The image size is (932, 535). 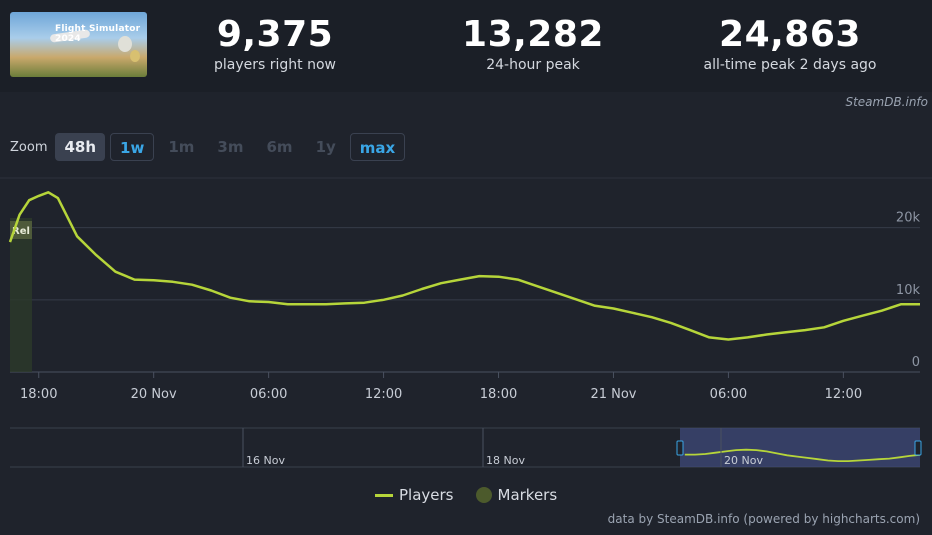 What do you see at coordinates (384, 495) in the screenshot?
I see `legend-players-swatch` at bounding box center [384, 495].